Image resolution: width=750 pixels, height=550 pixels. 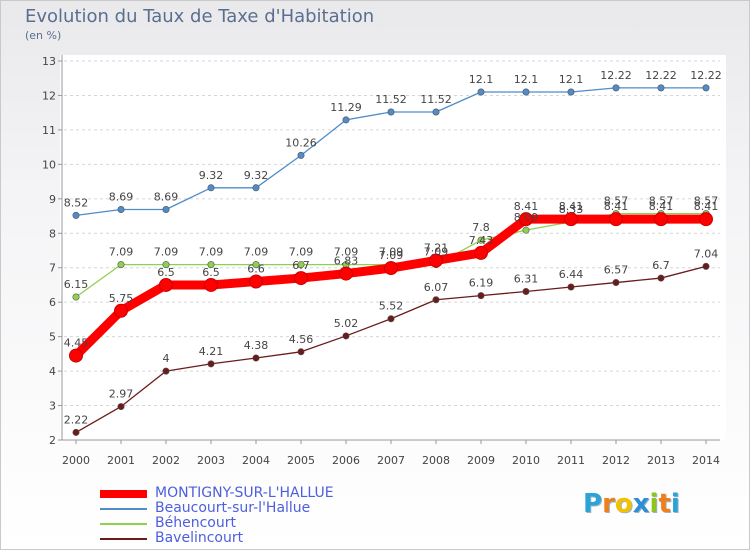 I want to click on legend-label: Béhencourt, so click(x=195, y=523).